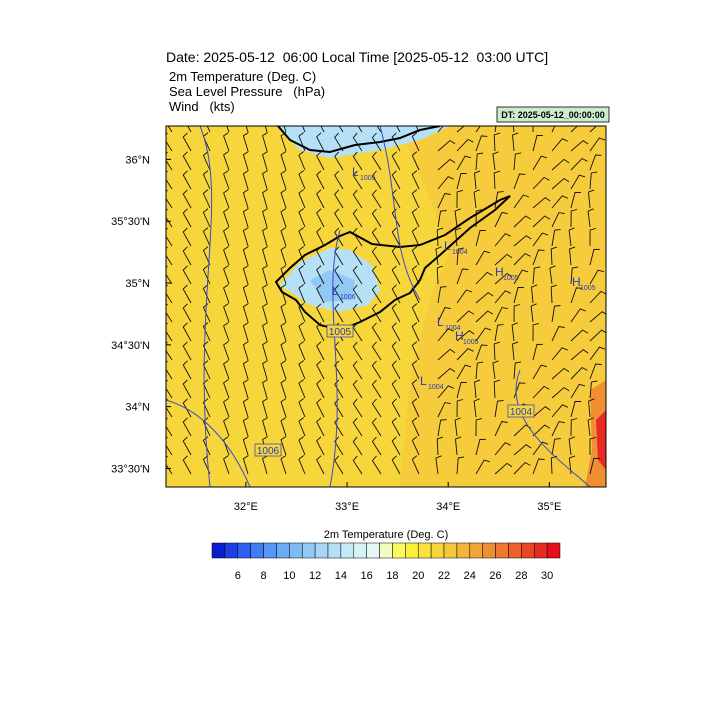  What do you see at coordinates (341, 576) in the screenshot?
I see `colorbar-tick-label: 14` at bounding box center [341, 576].